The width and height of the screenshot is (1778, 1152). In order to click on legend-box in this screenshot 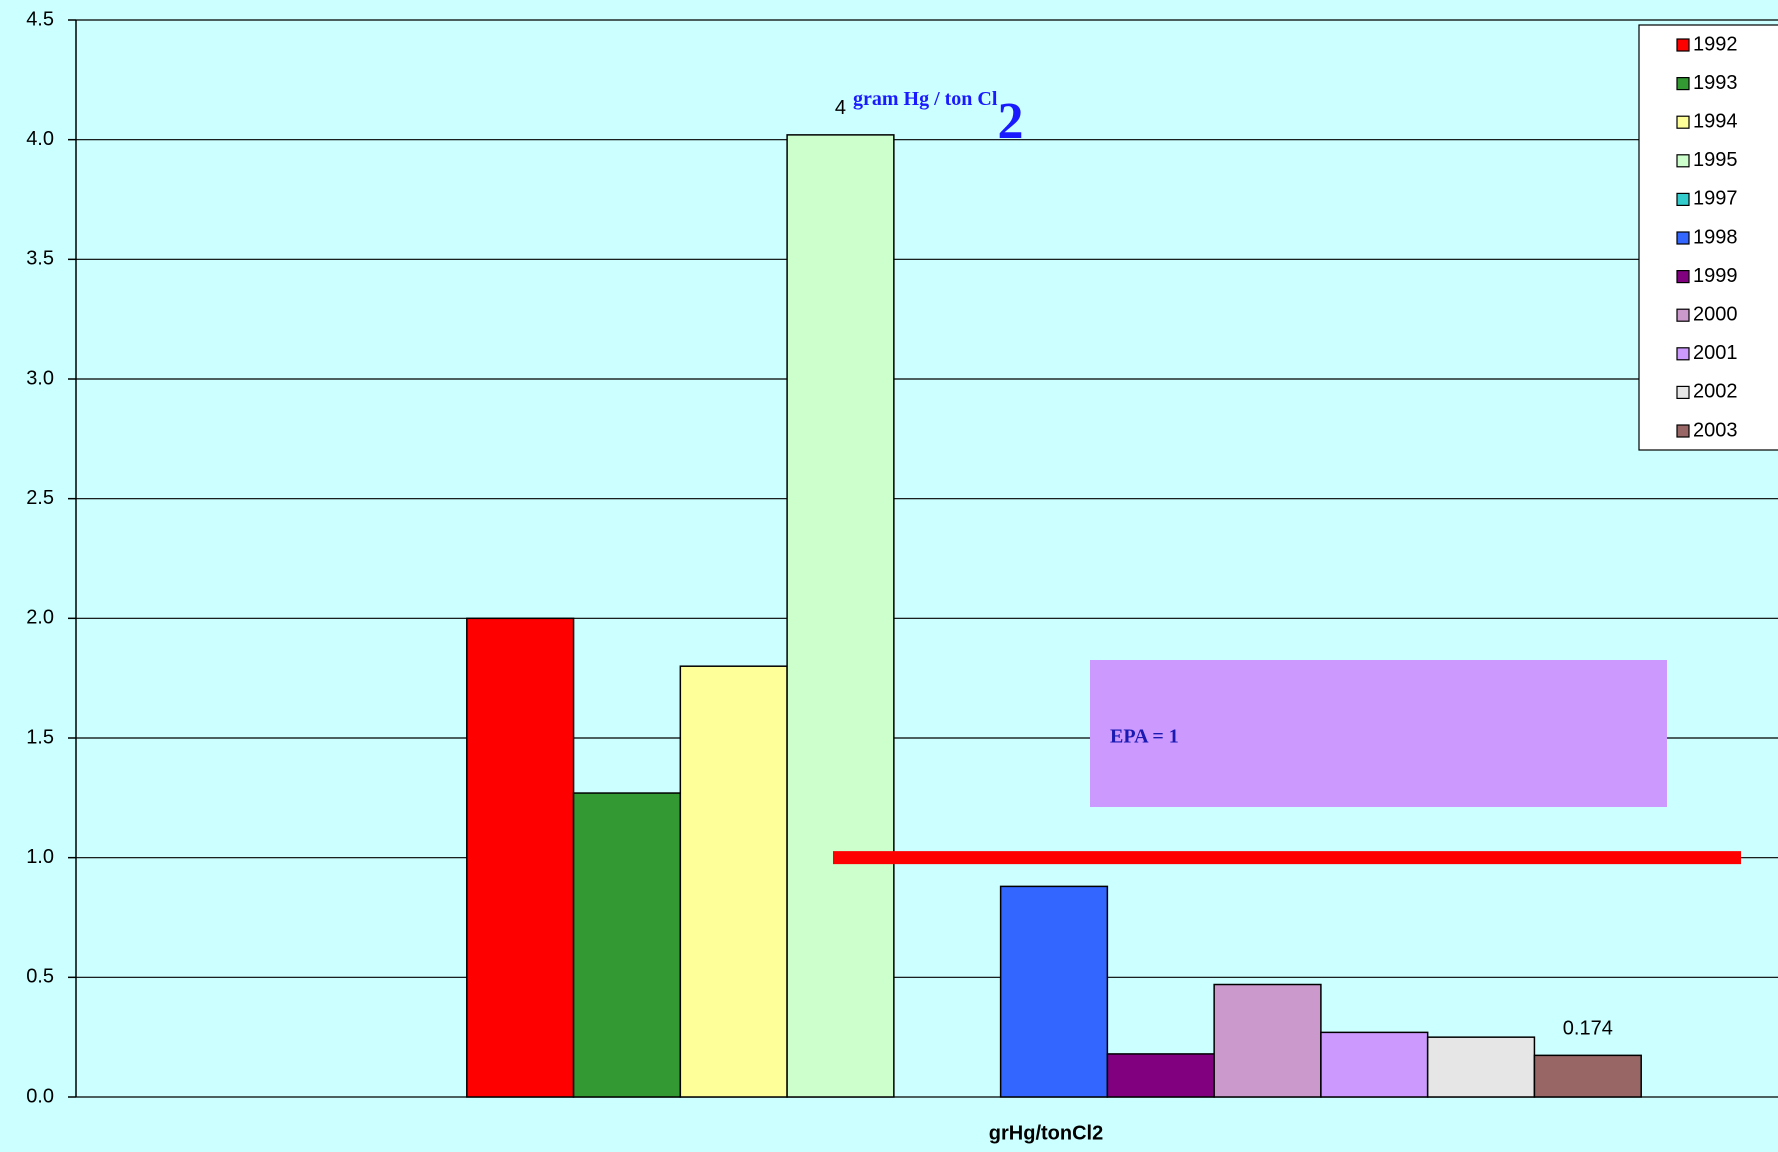, I will do `click(1708, 237)`.